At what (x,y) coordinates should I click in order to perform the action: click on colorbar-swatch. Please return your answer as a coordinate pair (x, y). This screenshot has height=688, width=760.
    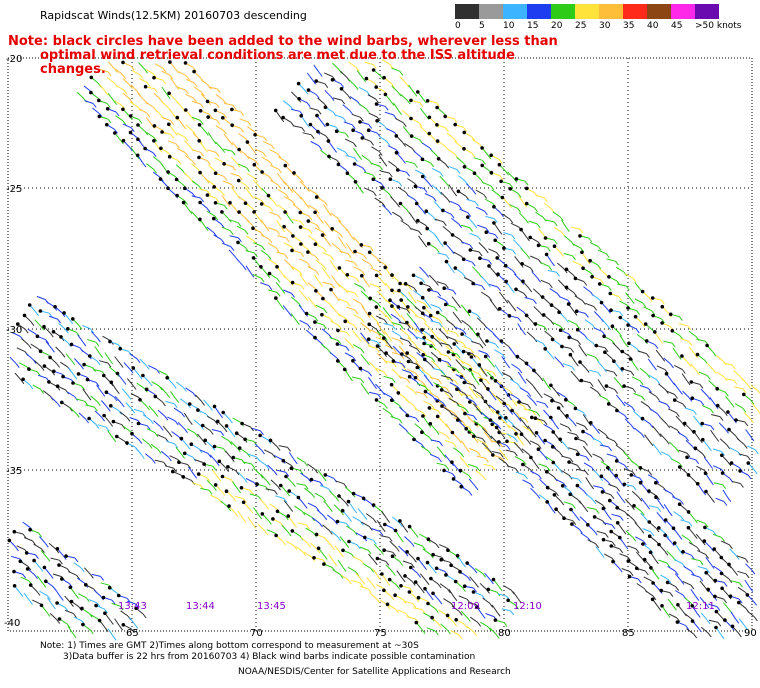
    Looking at the image, I should click on (491, 11).